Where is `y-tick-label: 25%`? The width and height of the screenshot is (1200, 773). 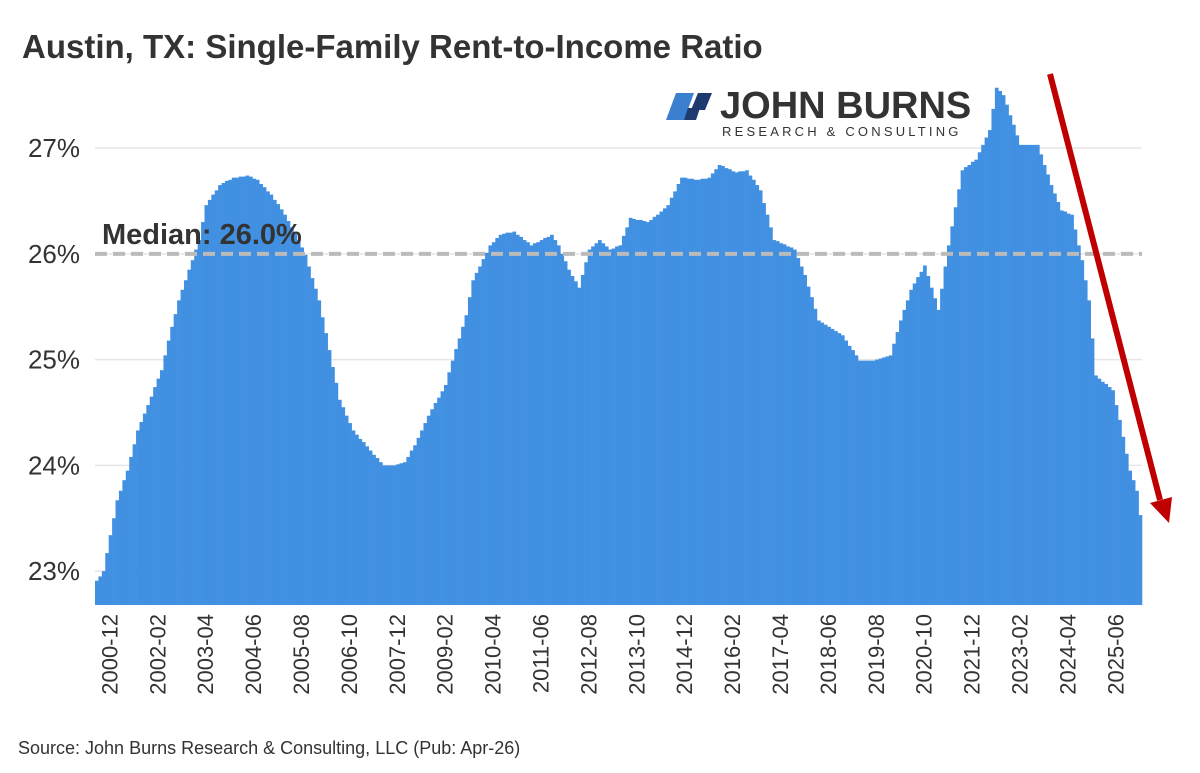 y-tick-label: 25% is located at coordinates (54, 360).